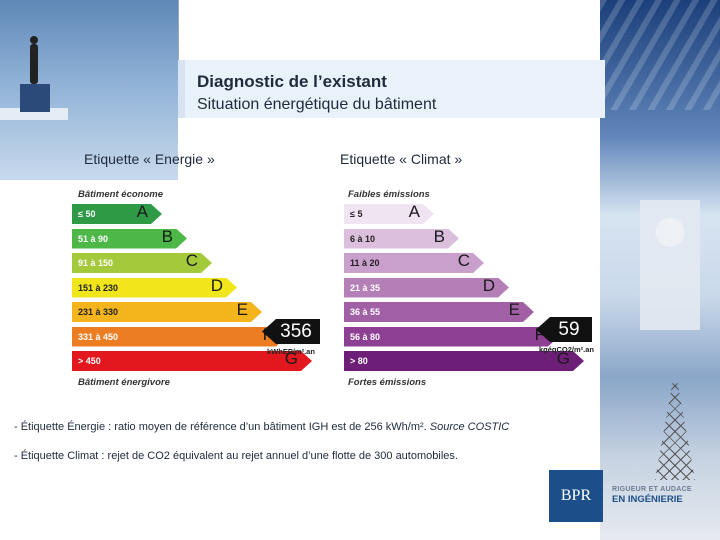 The image size is (720, 540). What do you see at coordinates (149, 159) in the screenshot?
I see `energy-heading: Etiquette « Energie »` at bounding box center [149, 159].